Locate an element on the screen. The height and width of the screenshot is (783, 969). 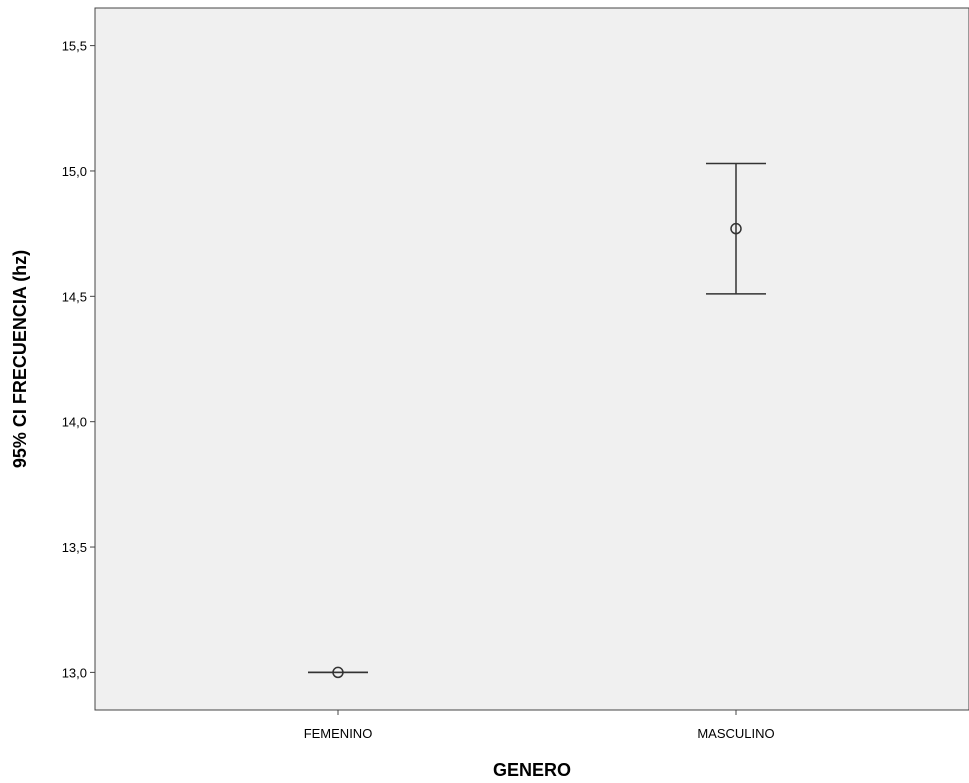
x-axis-title: GENERO is located at coordinates (532, 770).